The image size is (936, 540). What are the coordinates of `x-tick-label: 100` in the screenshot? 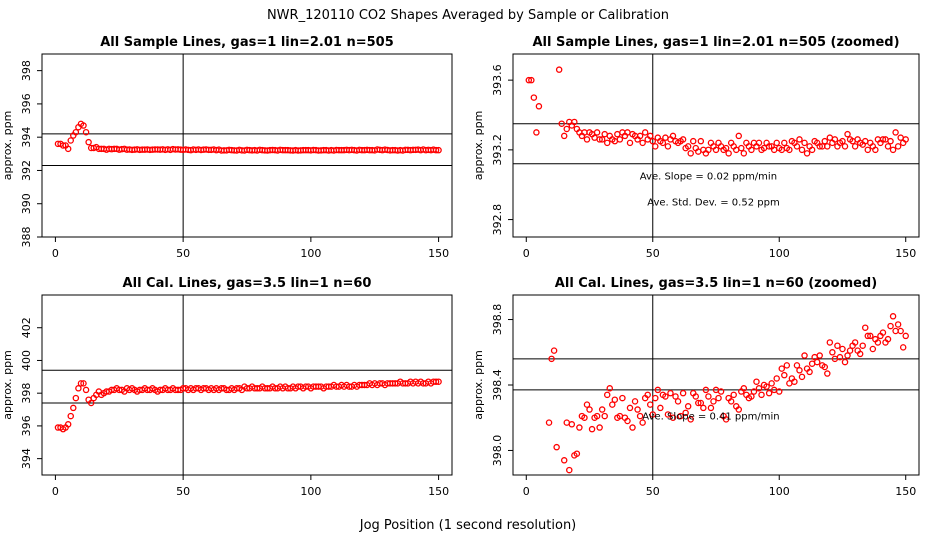 It's located at (310, 491).